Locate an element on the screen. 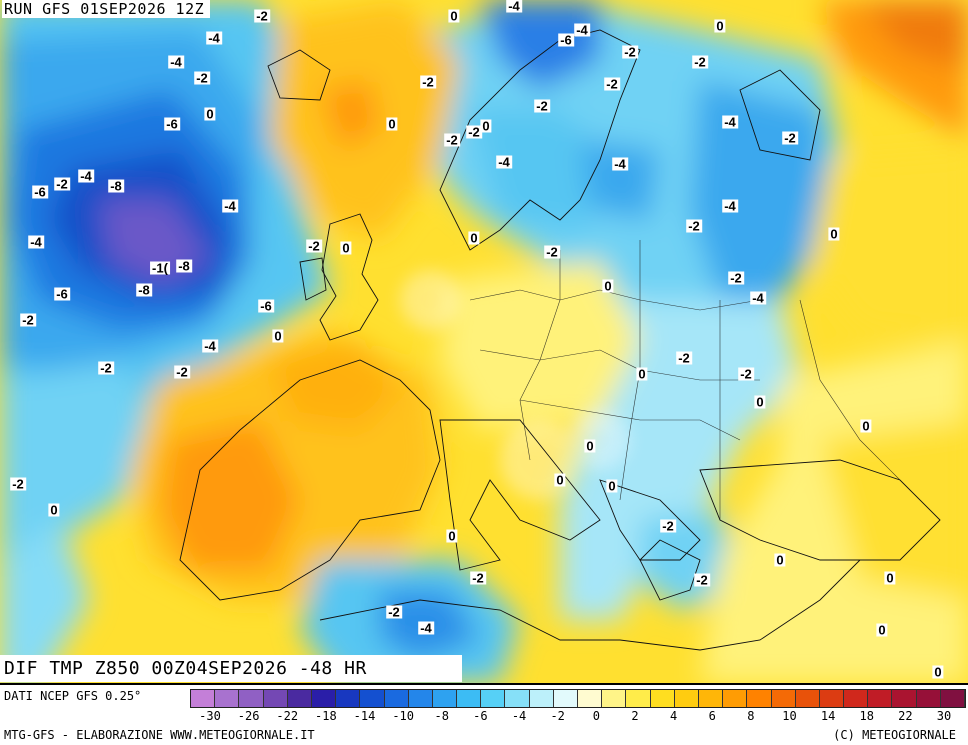  scale-tick-label: -18 is located at coordinates (326, 716).